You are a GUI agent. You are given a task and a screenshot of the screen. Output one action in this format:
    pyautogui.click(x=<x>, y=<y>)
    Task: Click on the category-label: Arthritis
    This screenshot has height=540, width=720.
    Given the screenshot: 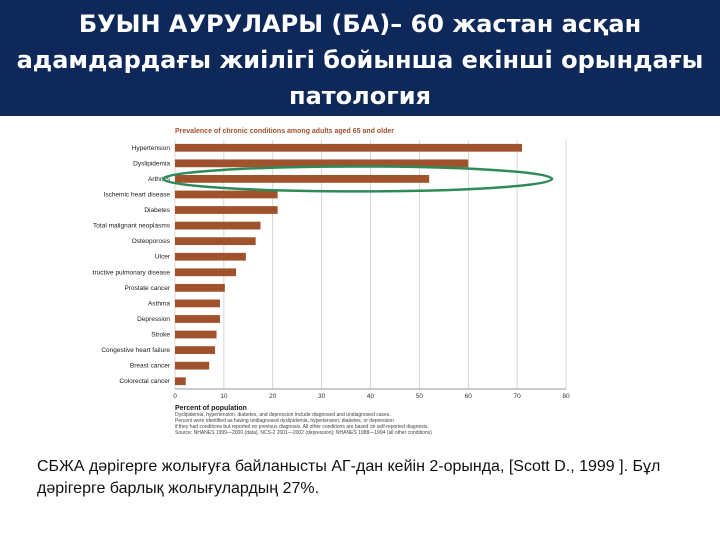 What is the action you would take?
    pyautogui.click(x=159, y=179)
    